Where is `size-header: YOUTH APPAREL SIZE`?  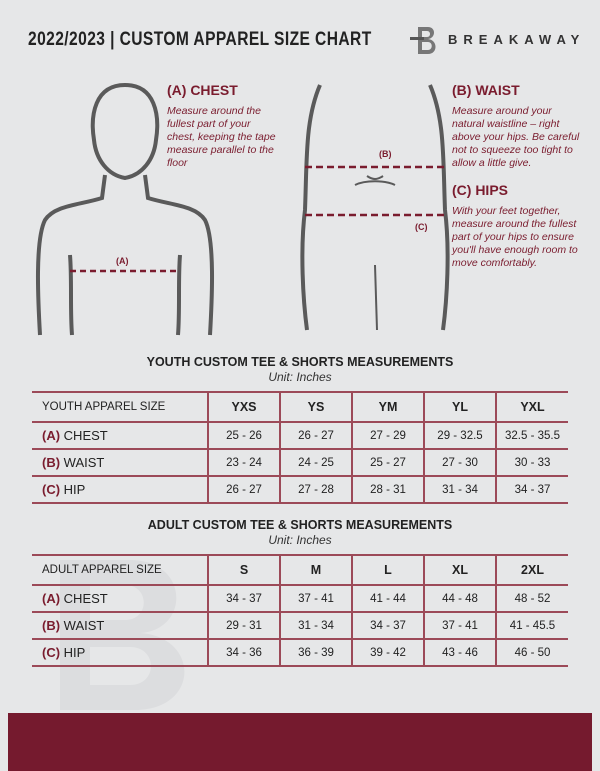
size-header: YOUTH APPAREL SIZE is located at coordinates (120, 407).